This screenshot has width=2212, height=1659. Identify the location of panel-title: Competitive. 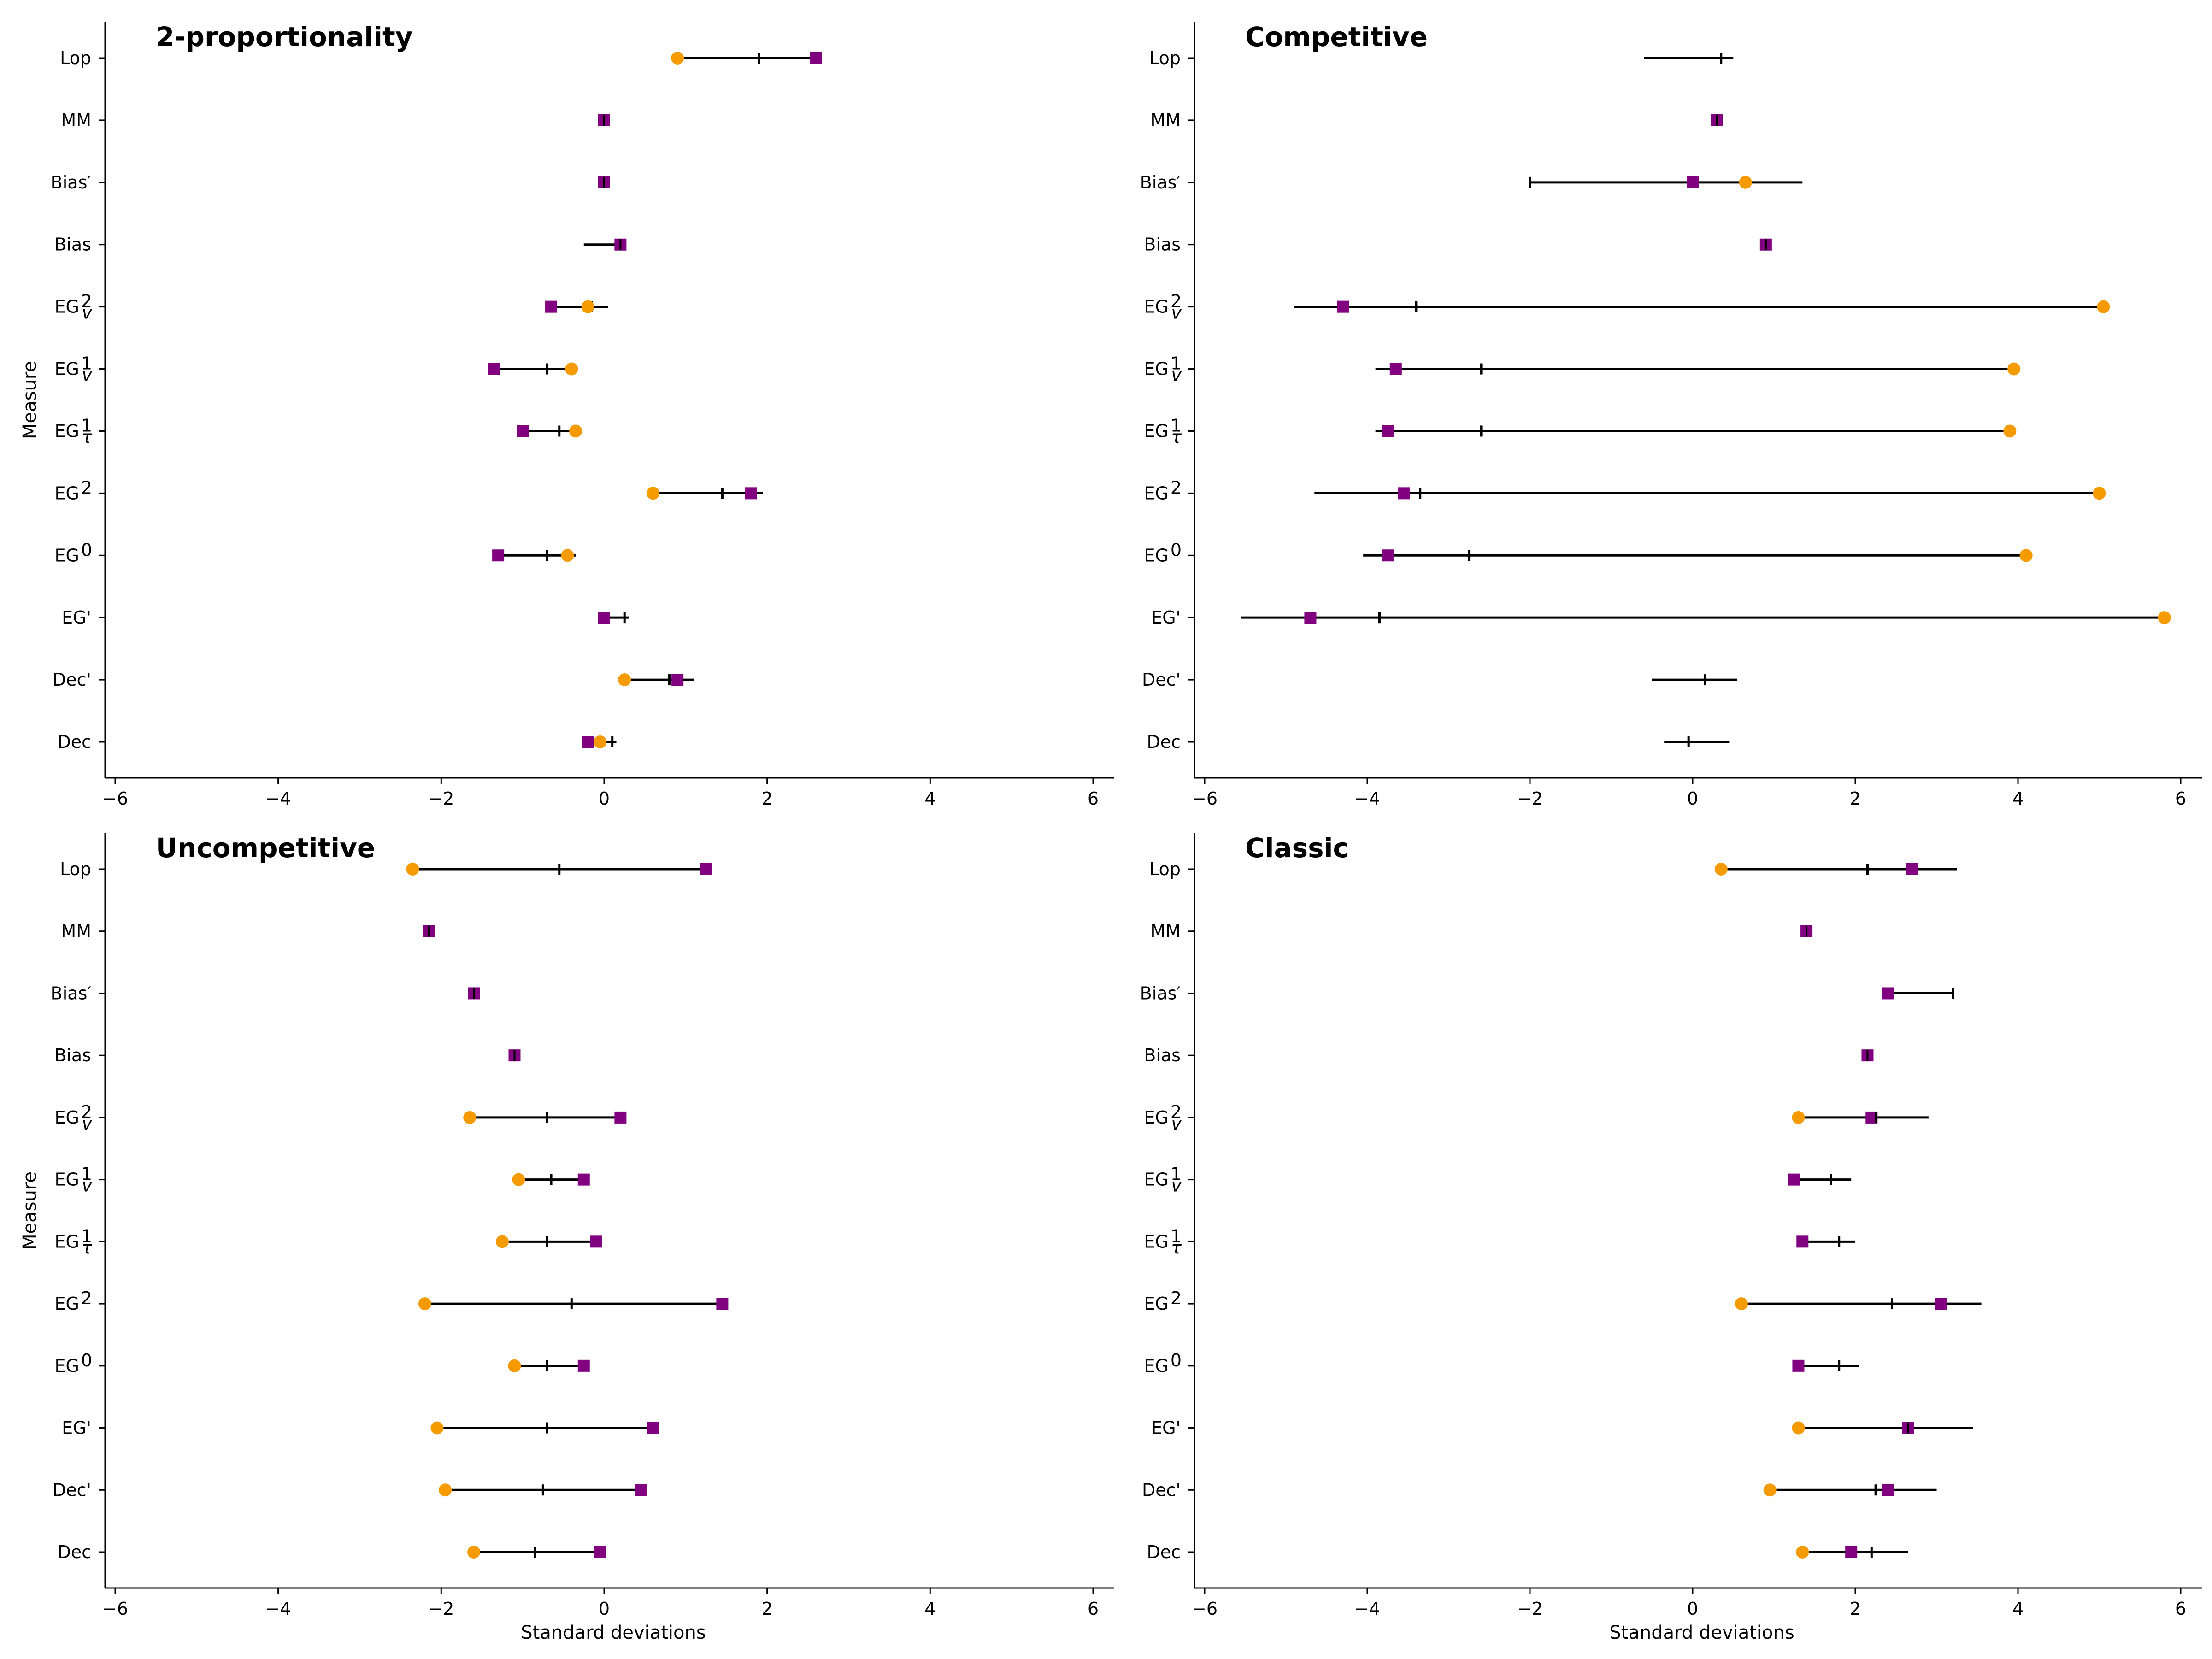
(1336, 37).